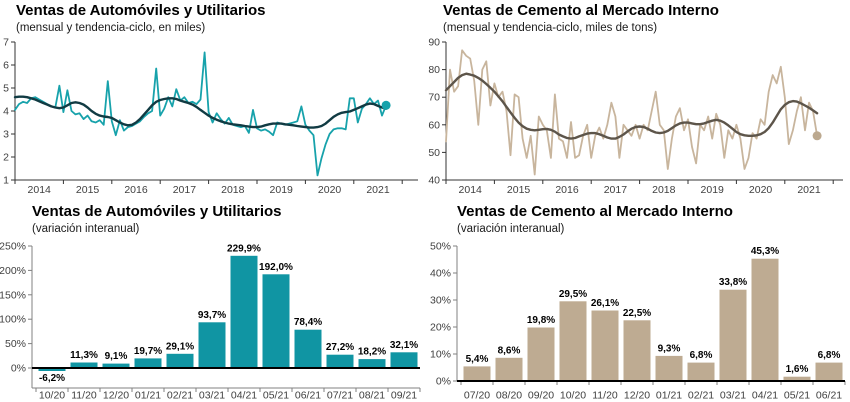  I want to click on chart-title-autos-line: Ventas de Automóviles y Utilitarios, so click(141, 10).